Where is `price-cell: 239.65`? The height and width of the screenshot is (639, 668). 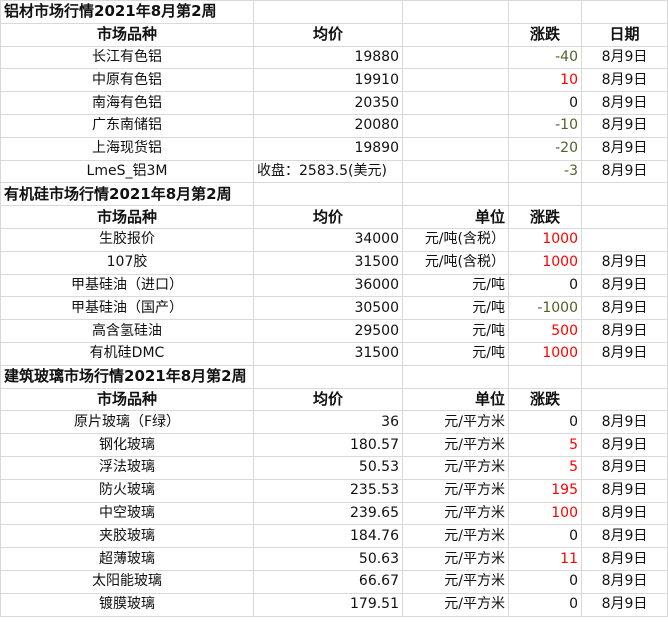 price-cell: 239.65 is located at coordinates (328, 513).